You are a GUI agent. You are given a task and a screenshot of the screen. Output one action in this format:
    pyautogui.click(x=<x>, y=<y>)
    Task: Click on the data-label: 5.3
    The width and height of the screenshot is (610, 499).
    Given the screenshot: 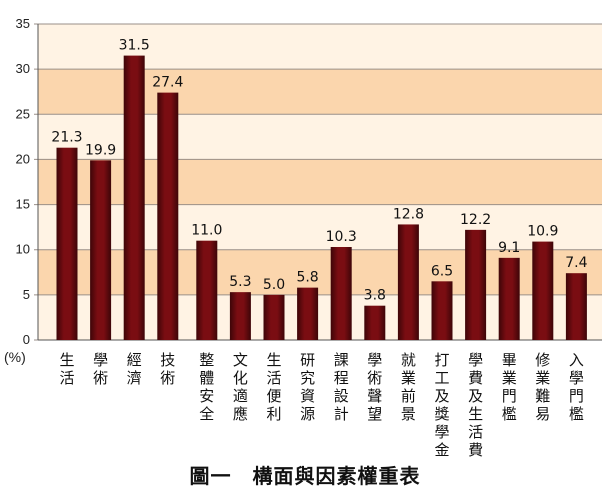 What is the action you would take?
    pyautogui.click(x=240, y=282)
    